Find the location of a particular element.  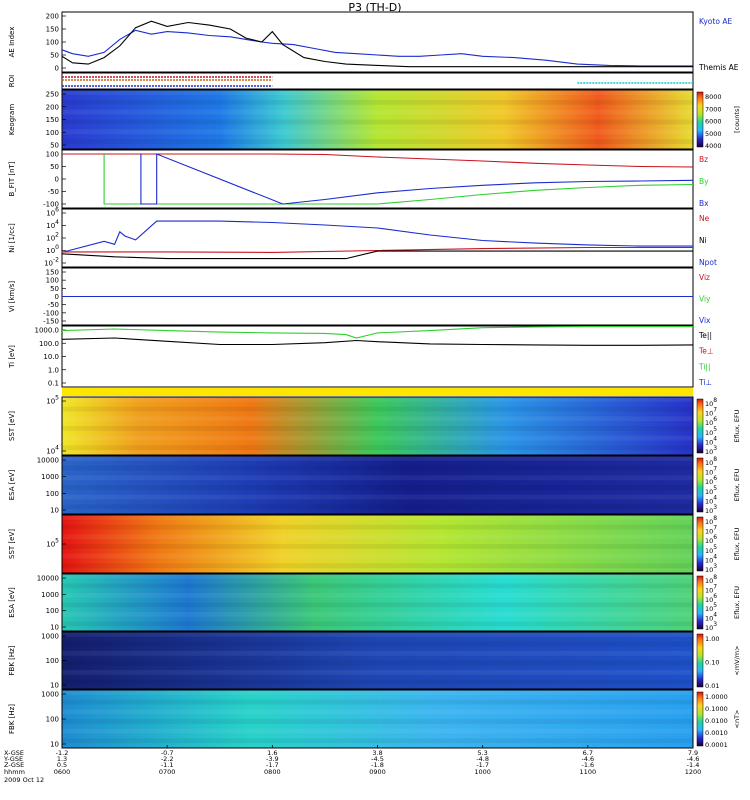

xaxis-tick-label: -1.7 is located at coordinates (482, 765).